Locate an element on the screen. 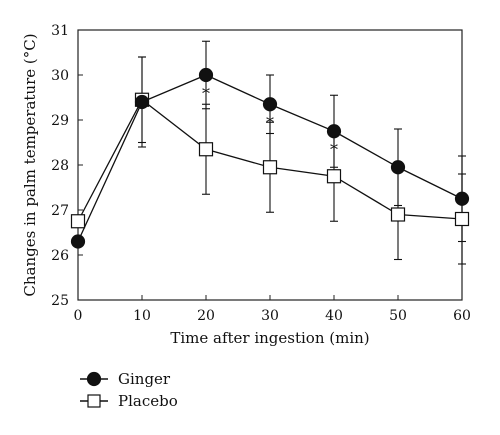  y-tick-label: 28 is located at coordinates (60, 166).